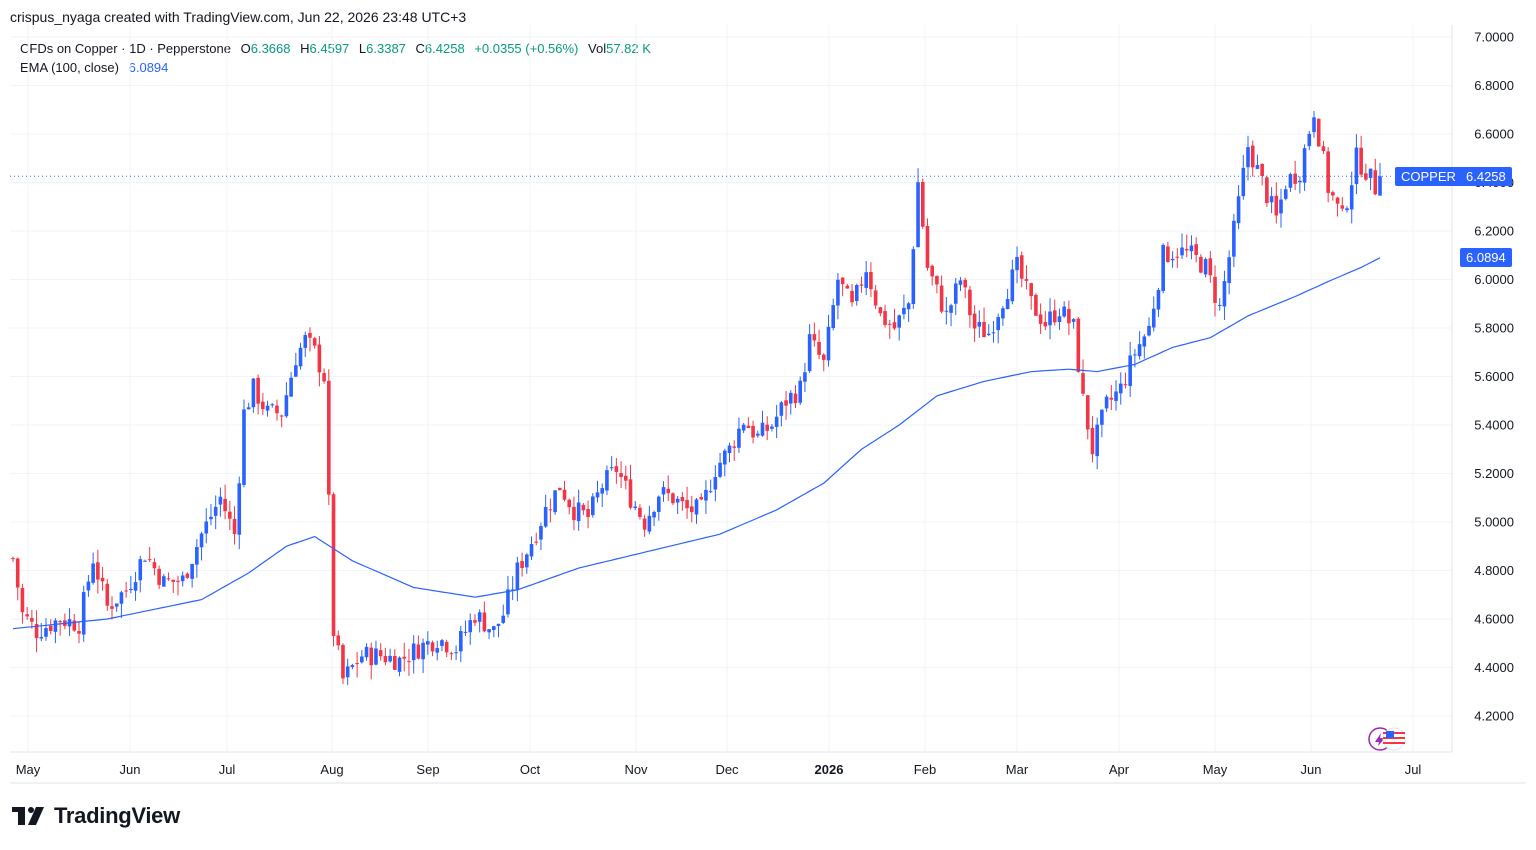  What do you see at coordinates (1387, 739) in the screenshot?
I see `us-flag-icon` at bounding box center [1387, 739].